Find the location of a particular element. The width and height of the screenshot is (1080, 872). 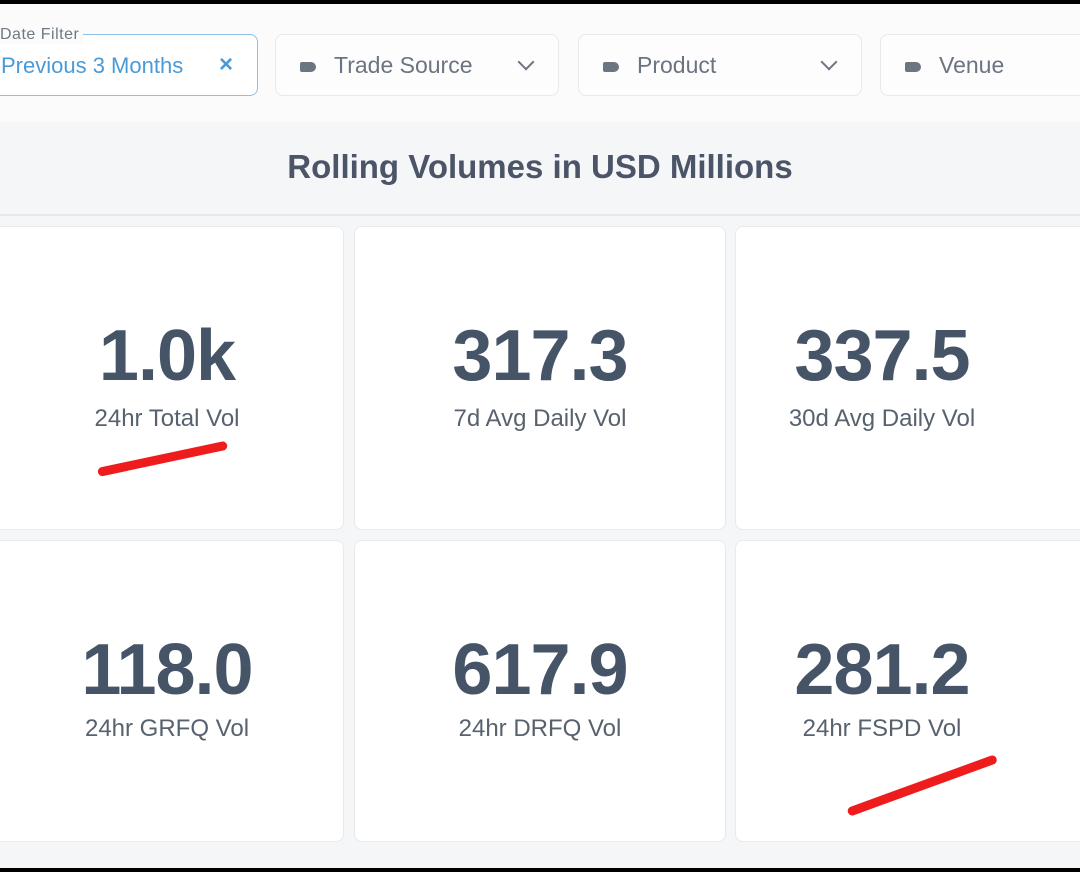

date-filter: Previous 3 Months × is located at coordinates (129, 65).